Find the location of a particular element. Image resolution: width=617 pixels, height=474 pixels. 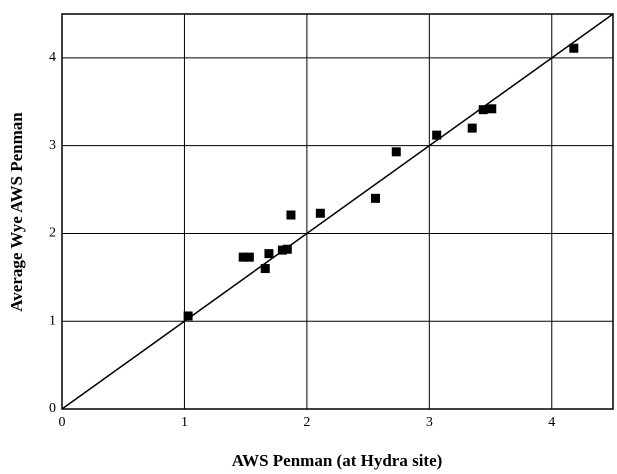

y-tick-label: 2 is located at coordinates (52, 233).